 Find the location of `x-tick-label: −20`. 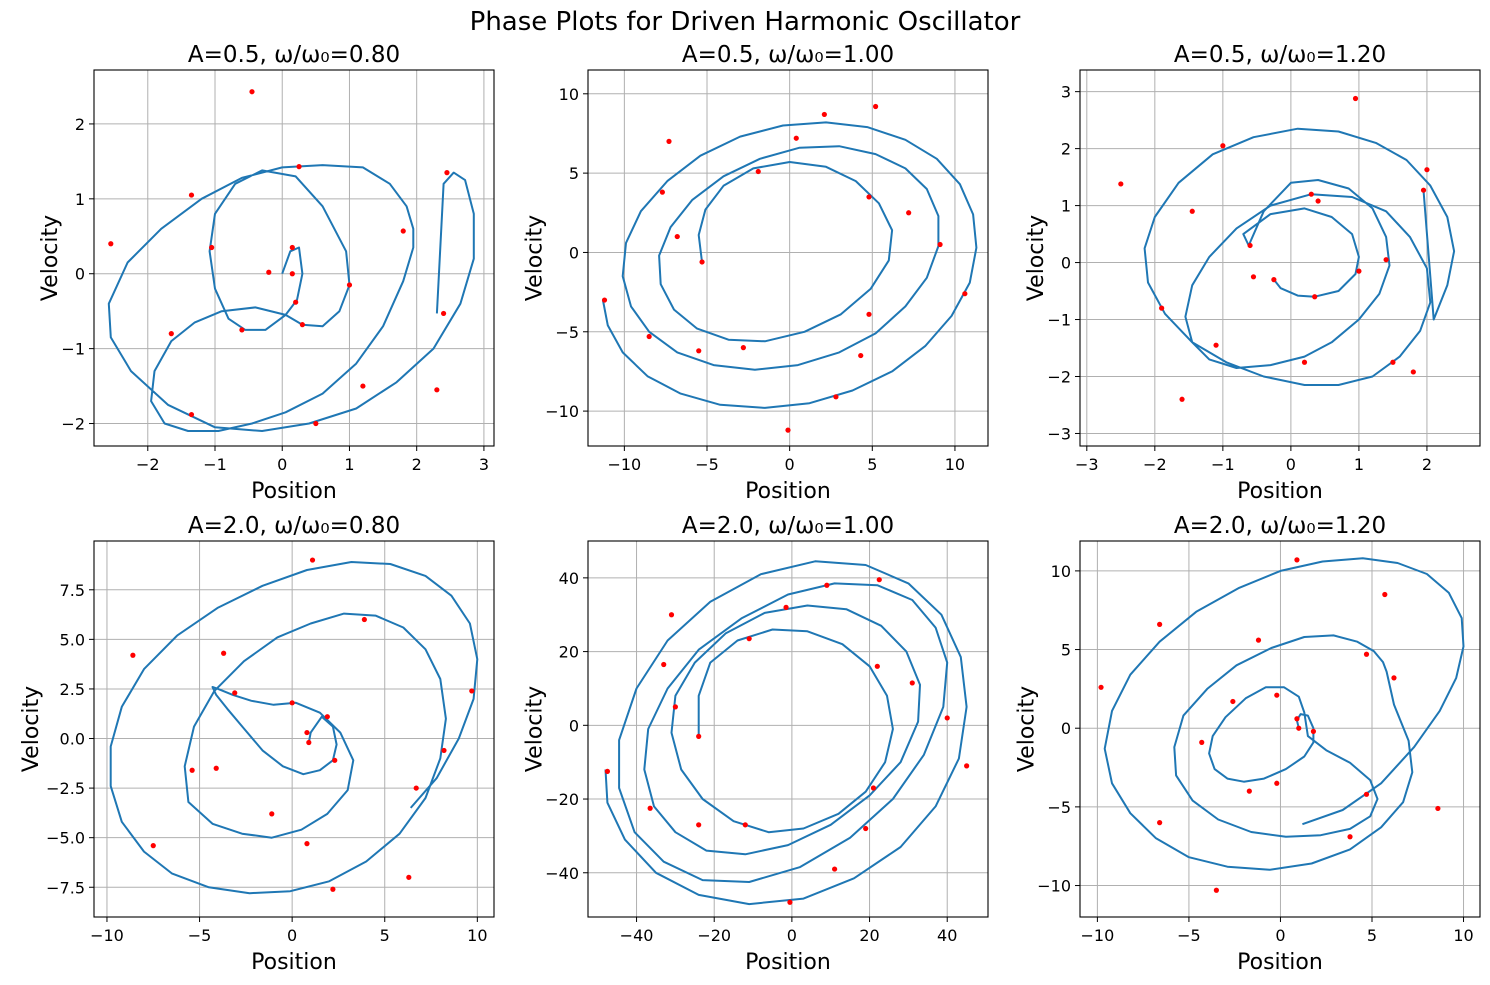

x-tick-label: −20 is located at coordinates (714, 935).